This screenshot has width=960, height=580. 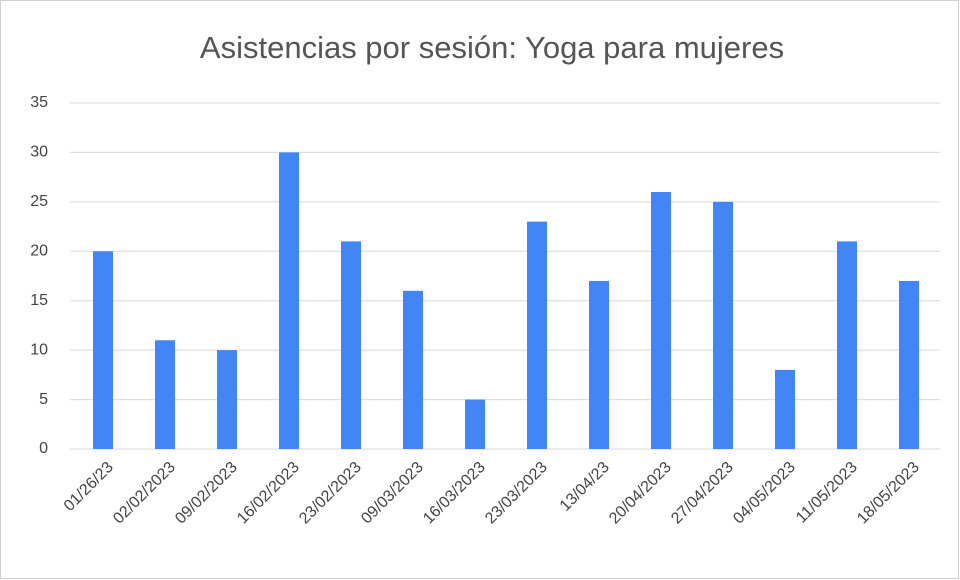 What do you see at coordinates (39, 251) in the screenshot?
I see `y-tick-label: 20` at bounding box center [39, 251].